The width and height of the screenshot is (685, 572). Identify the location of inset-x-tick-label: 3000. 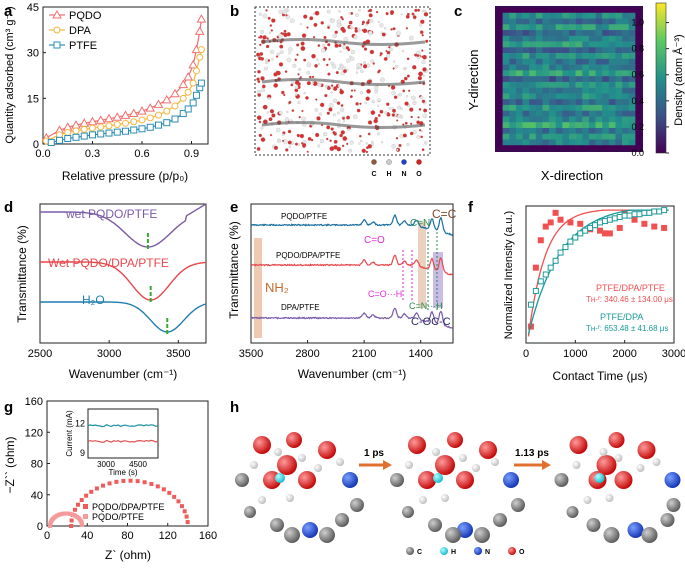
(106, 464).